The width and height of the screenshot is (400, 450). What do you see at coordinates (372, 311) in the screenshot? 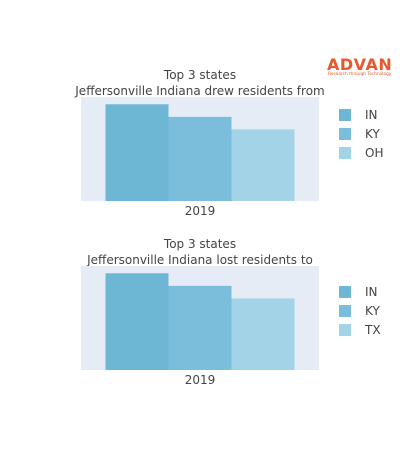
I see `chart-2-legend-label-ky: KY` at bounding box center [372, 311].